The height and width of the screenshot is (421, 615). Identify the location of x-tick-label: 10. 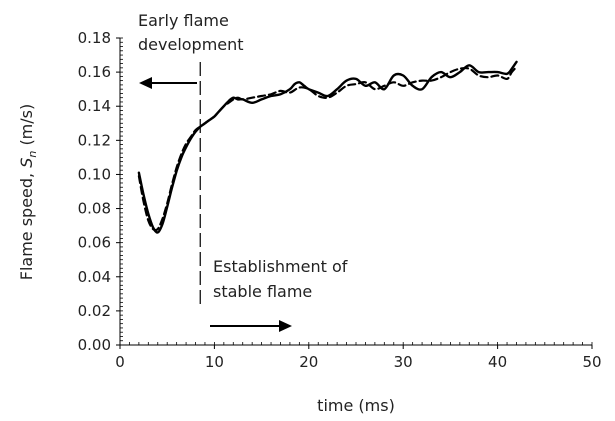
(214, 362).